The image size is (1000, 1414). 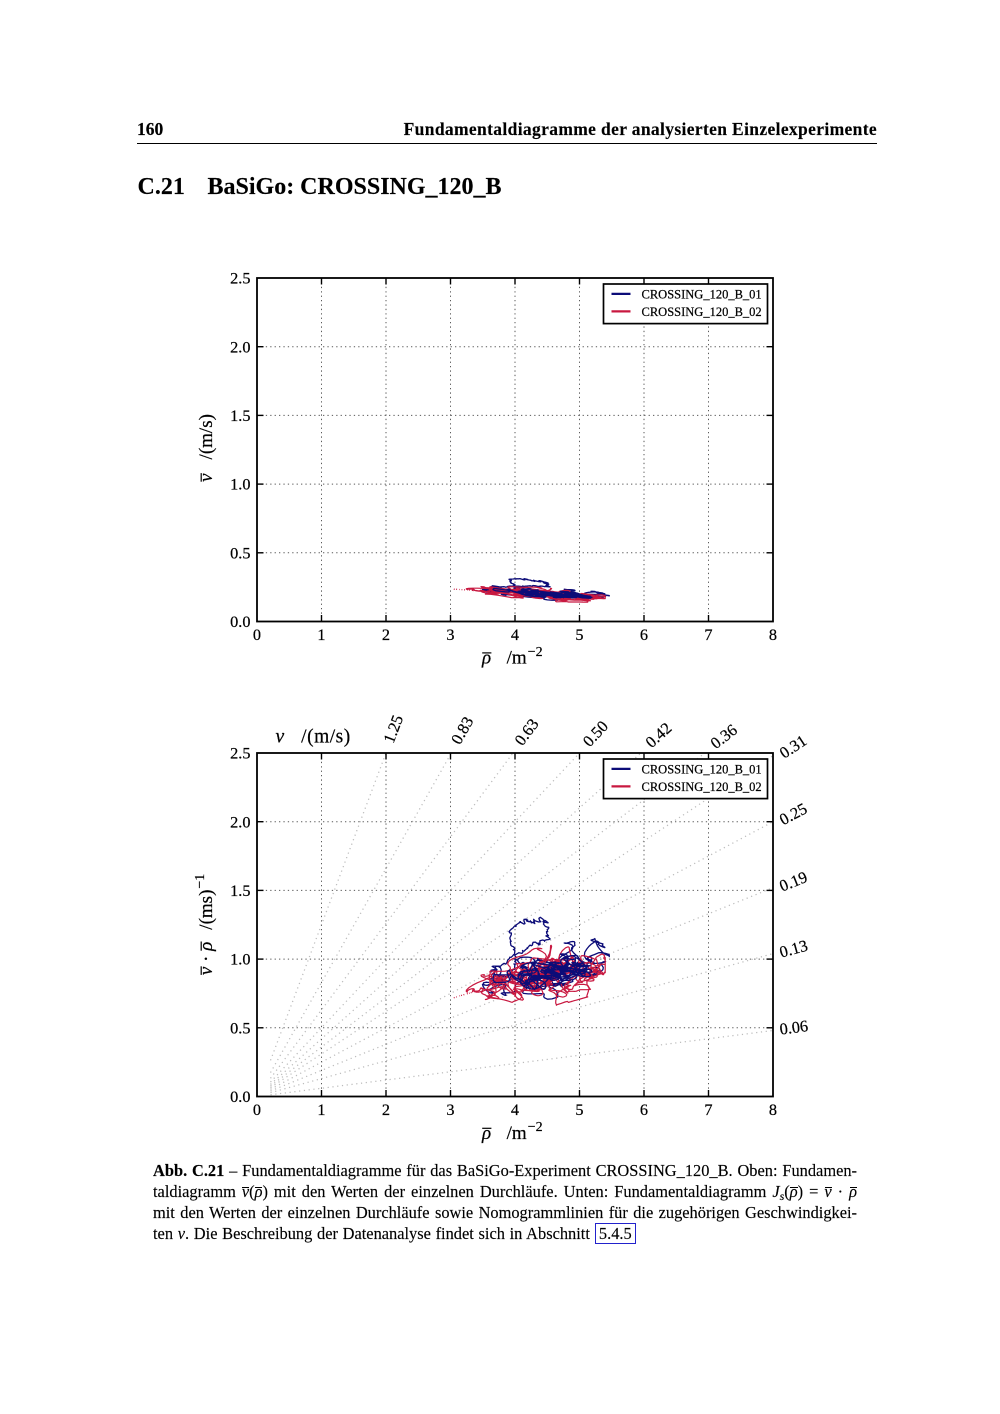 I want to click on svg-text: 1.25, so click(x=393, y=728).